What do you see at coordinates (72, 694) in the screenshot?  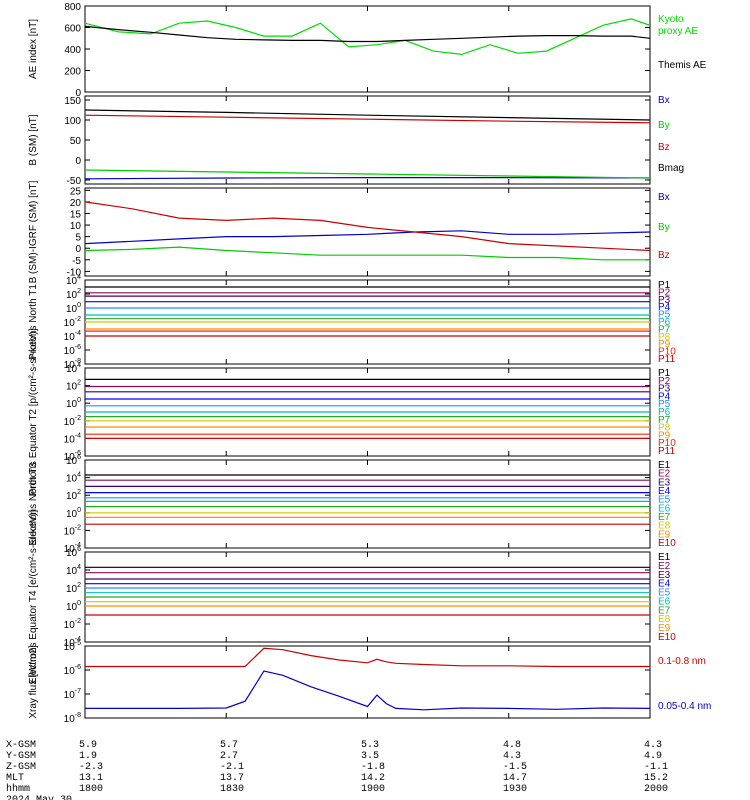 I see `y-tick-label: 10-7` at bounding box center [72, 694].